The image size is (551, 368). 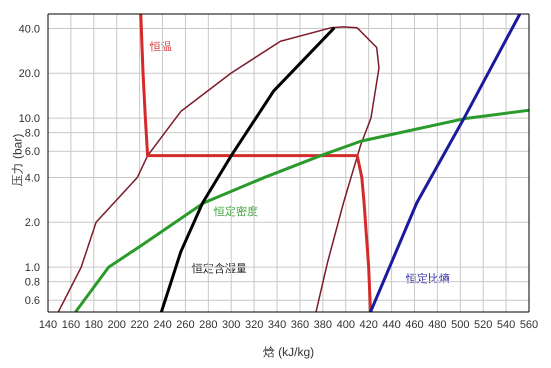 What do you see at coordinates (32, 178) in the screenshot?
I see `y-tick-label: 4.0` at bounding box center [32, 178].